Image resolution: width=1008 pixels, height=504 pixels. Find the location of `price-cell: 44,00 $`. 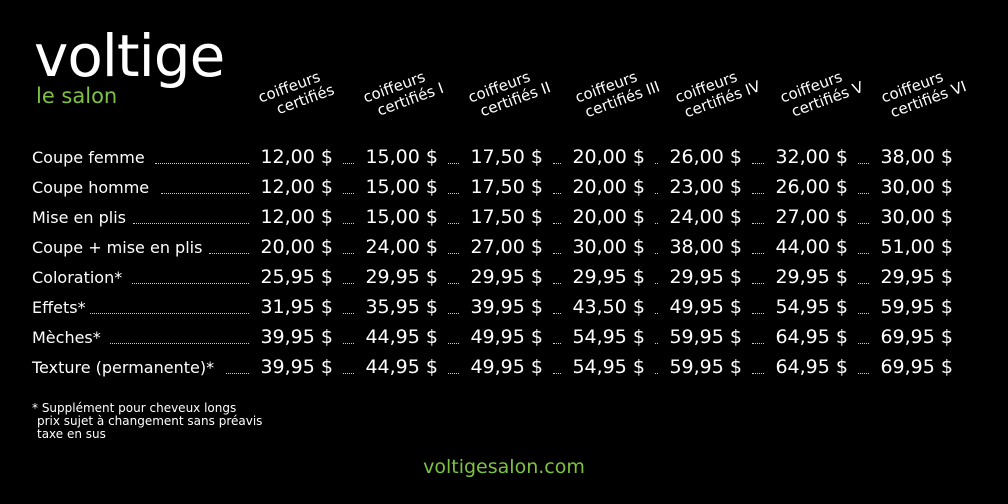

price-cell: 44,00 $ is located at coordinates (811, 247).